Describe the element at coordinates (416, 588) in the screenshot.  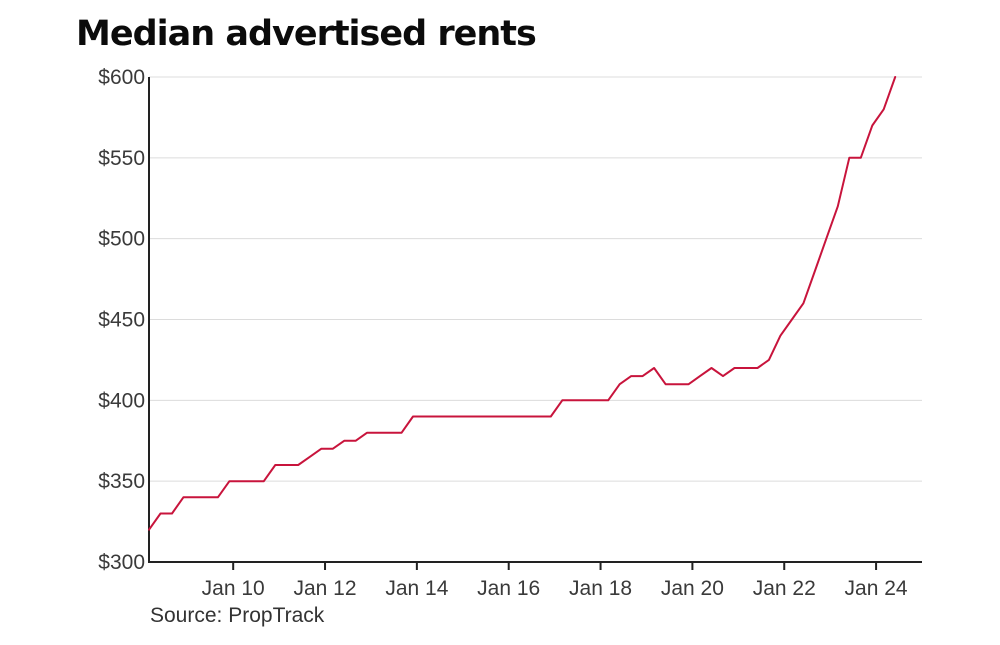
I see `x-tick-label: Jan 14` at that location.